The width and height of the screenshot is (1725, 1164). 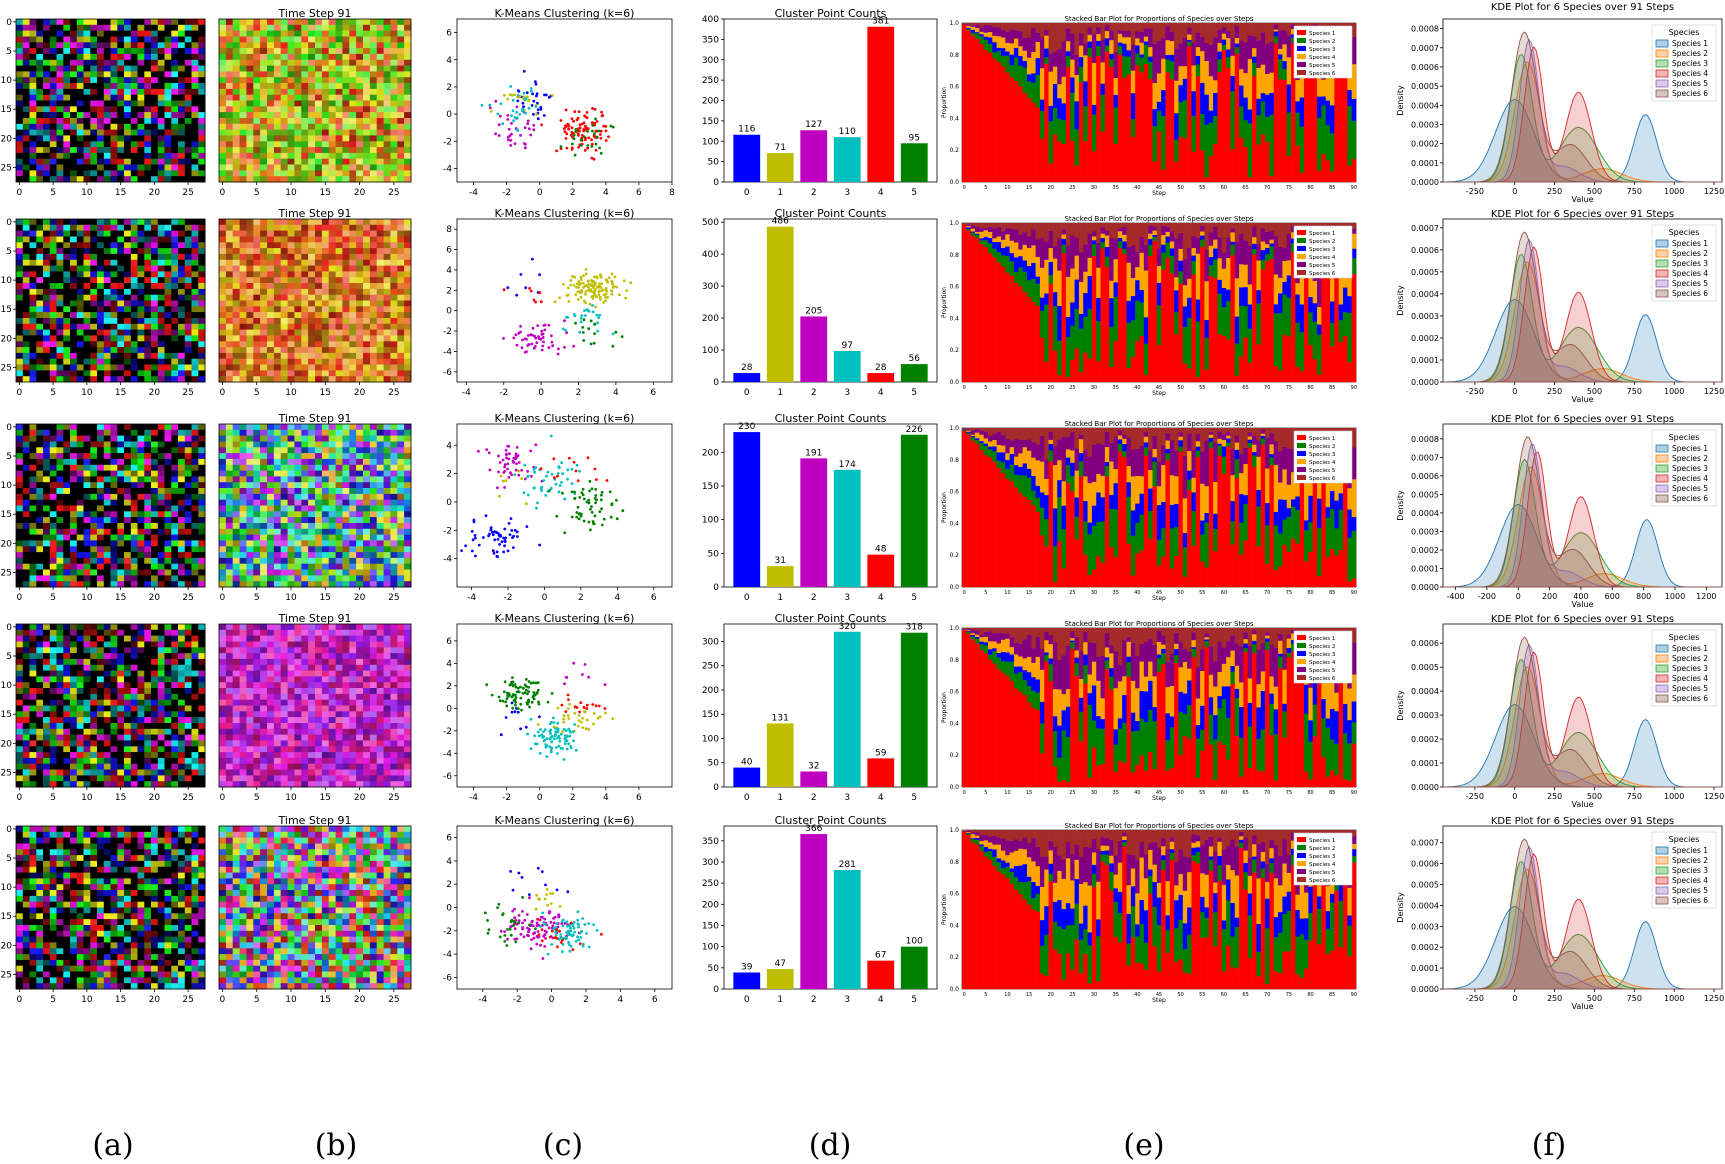 I want to click on grid-tick-label-x: 10, so click(x=87, y=193).